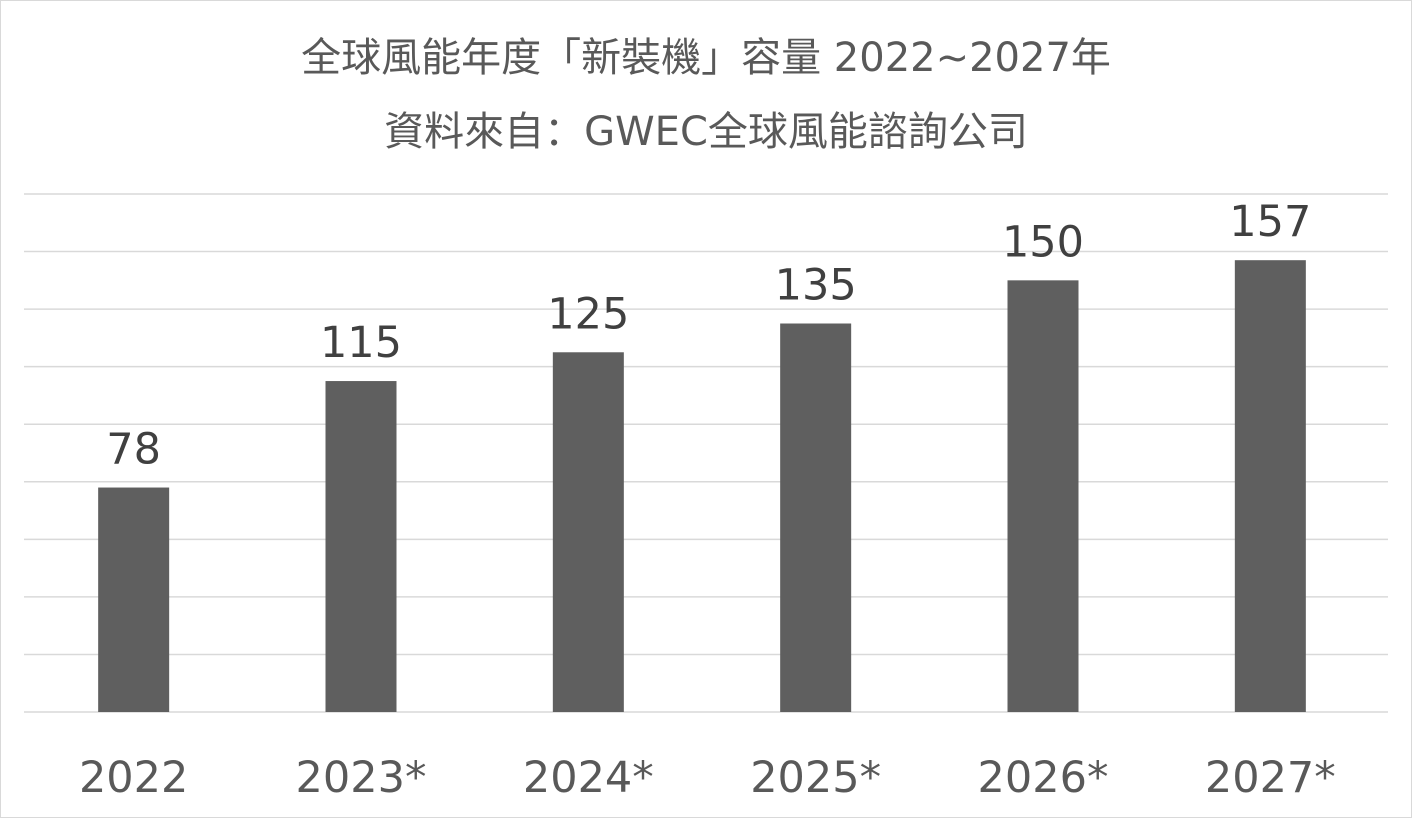 Image resolution: width=1412 pixels, height=818 pixels. I want to click on bar-2024, so click(588, 532).